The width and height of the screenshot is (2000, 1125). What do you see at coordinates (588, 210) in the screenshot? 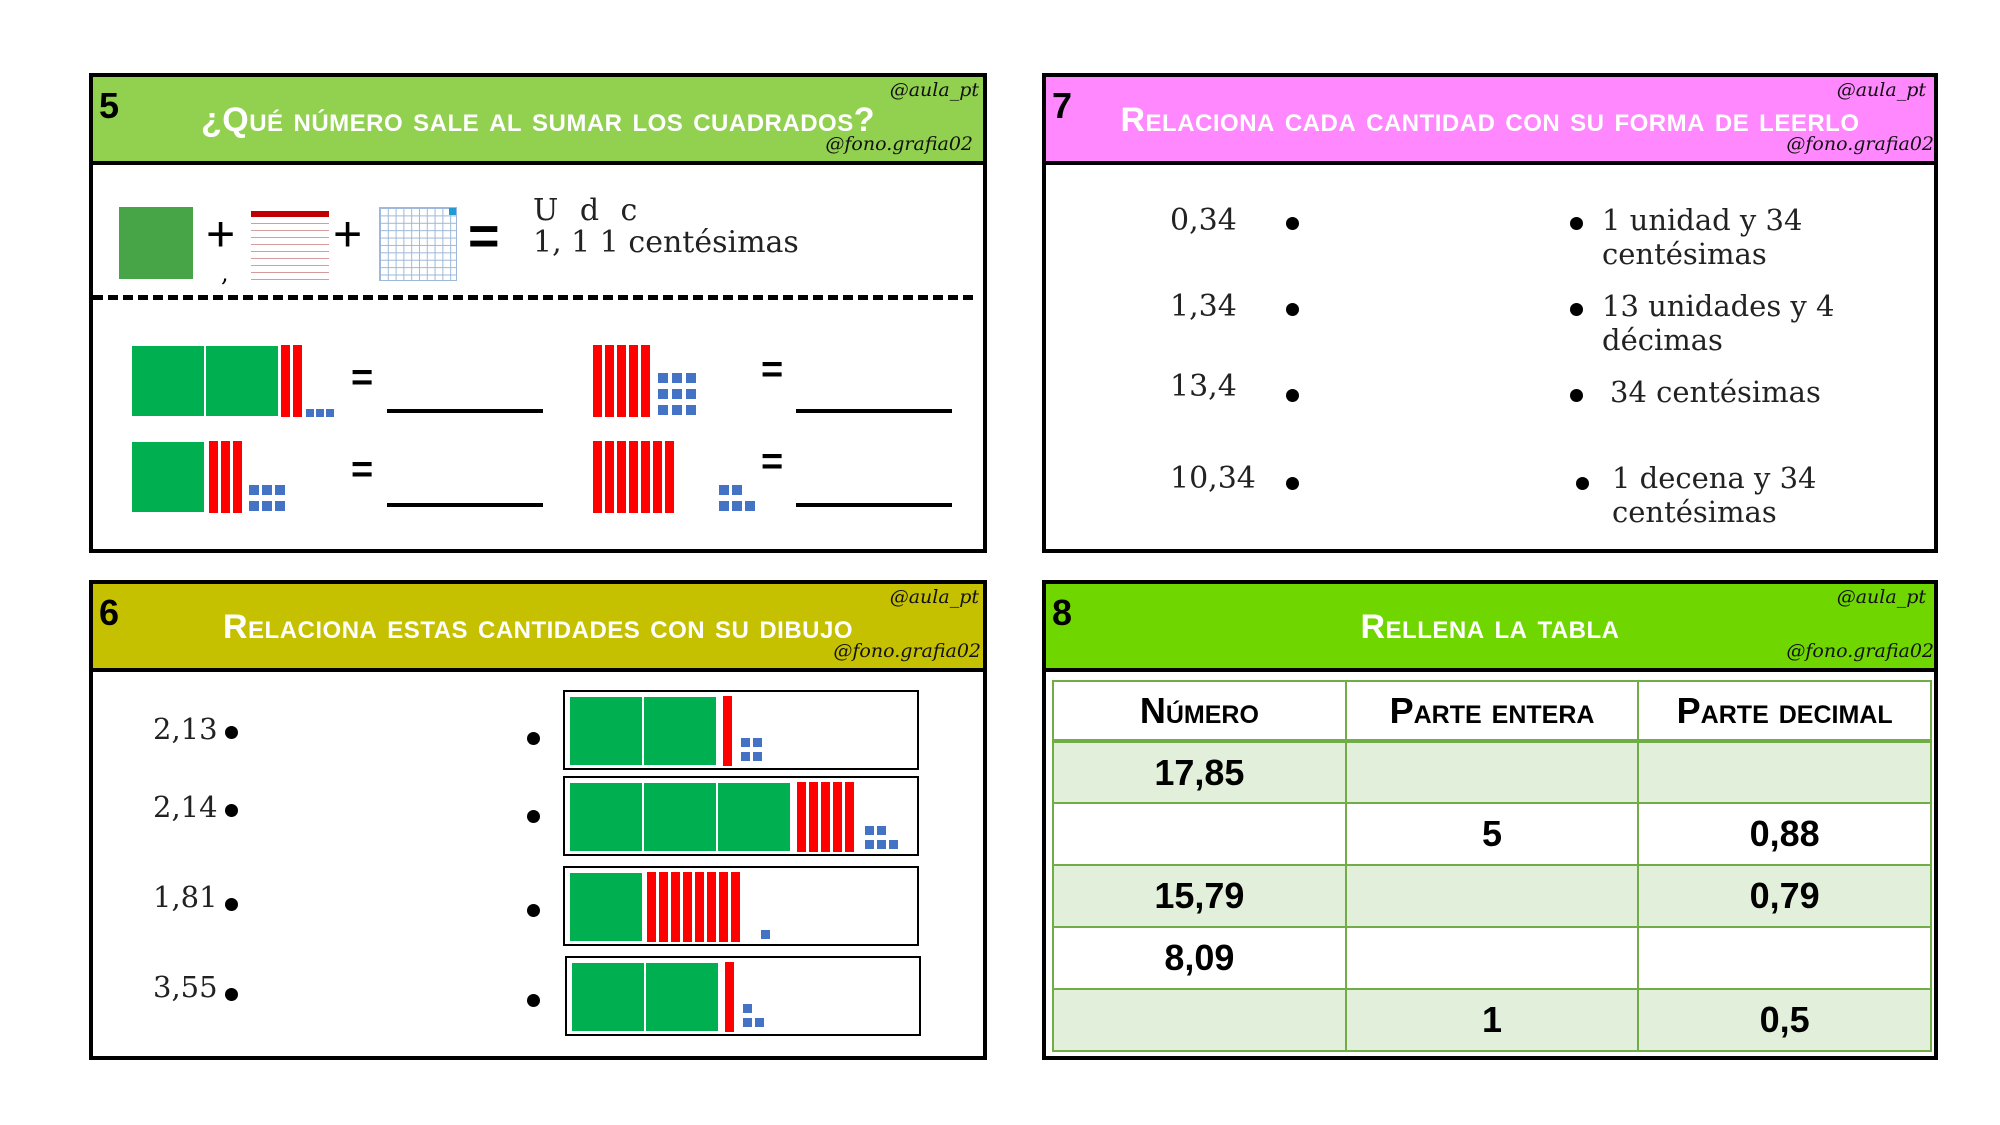
I see `udc-header: U d c` at bounding box center [588, 210].